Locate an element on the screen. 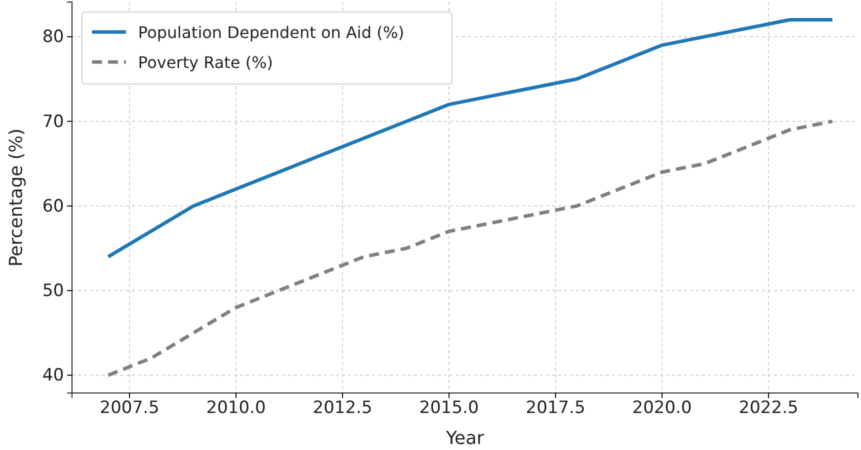  y-tick-label: 60 is located at coordinates (53, 206).